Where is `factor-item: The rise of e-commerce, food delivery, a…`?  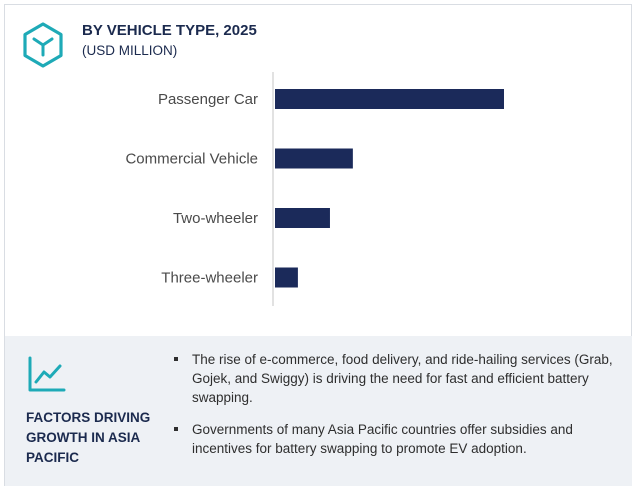 factor-item: The rise of e-commerce, food delivery, a… is located at coordinates (400, 378).